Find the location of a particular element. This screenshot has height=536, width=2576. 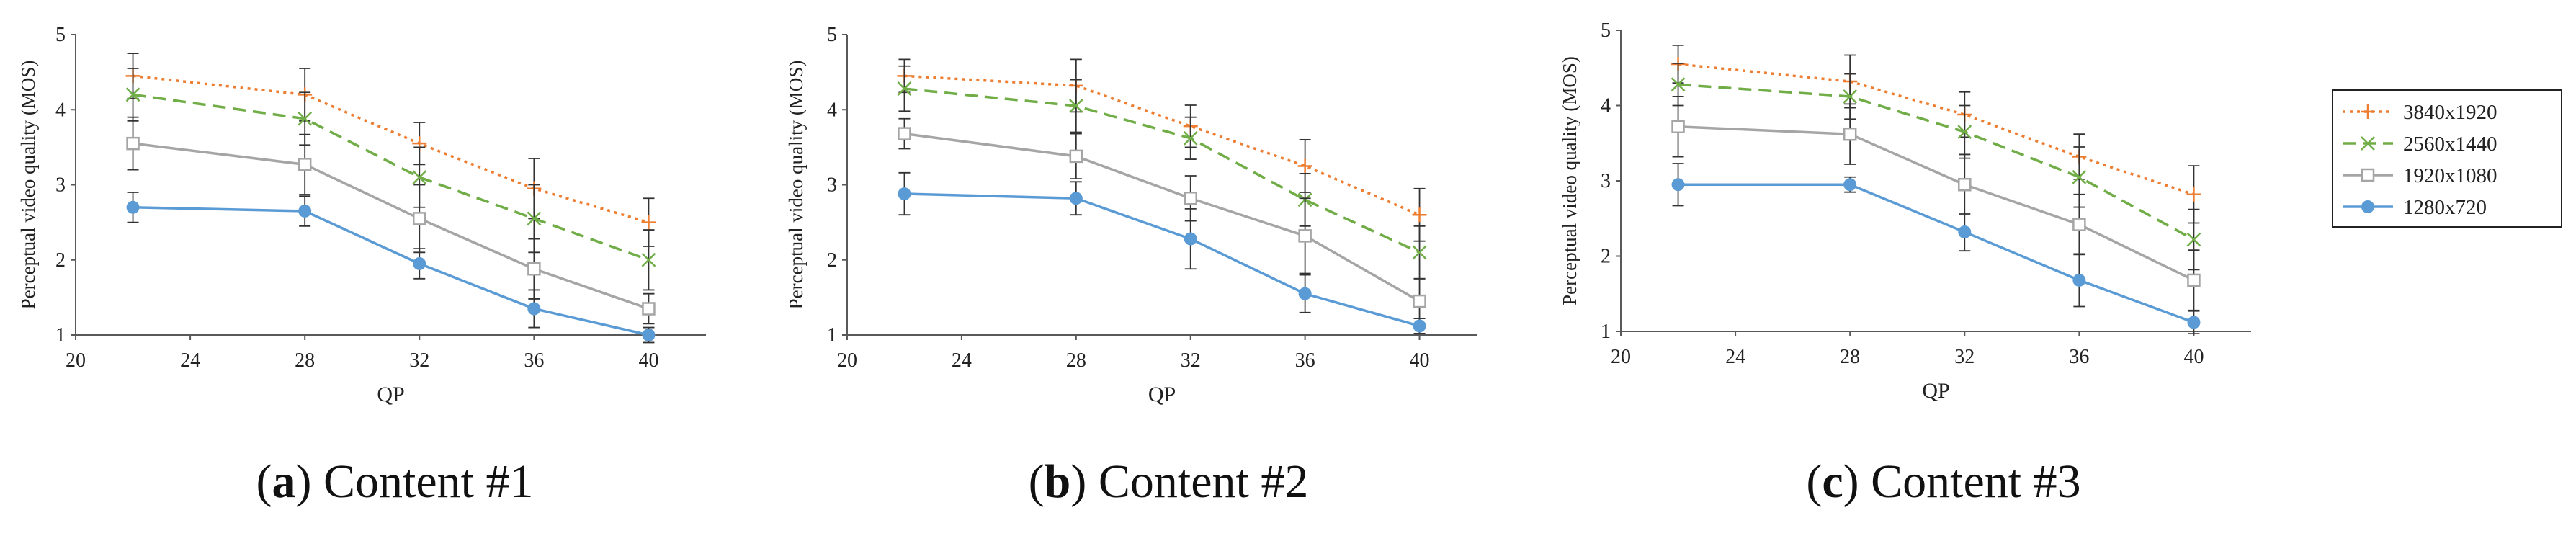

legend-label: 3840x1920 is located at coordinates (2450, 112).